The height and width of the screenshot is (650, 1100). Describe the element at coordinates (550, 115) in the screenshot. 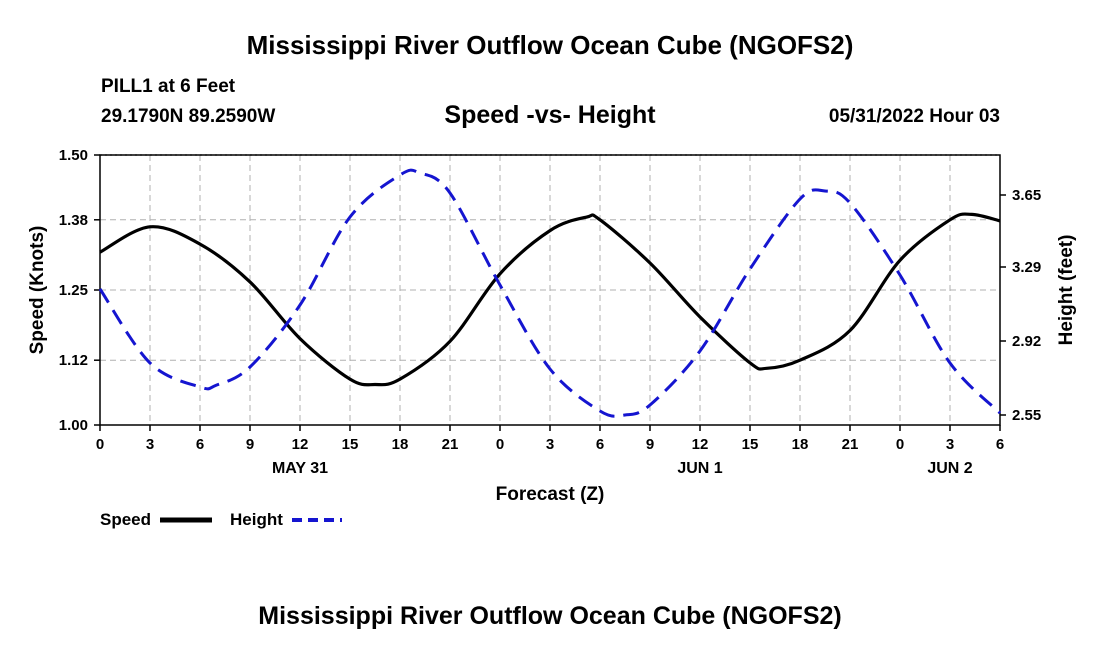

I see `chart-subtitle: Speed -vs- Height` at that location.